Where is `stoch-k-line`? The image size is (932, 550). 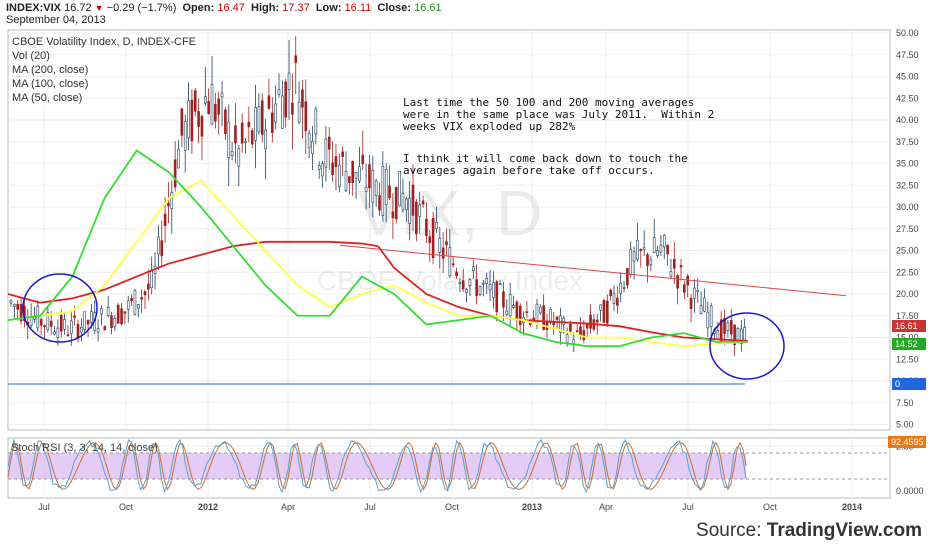
stoch-k-line is located at coordinates (377, 466).